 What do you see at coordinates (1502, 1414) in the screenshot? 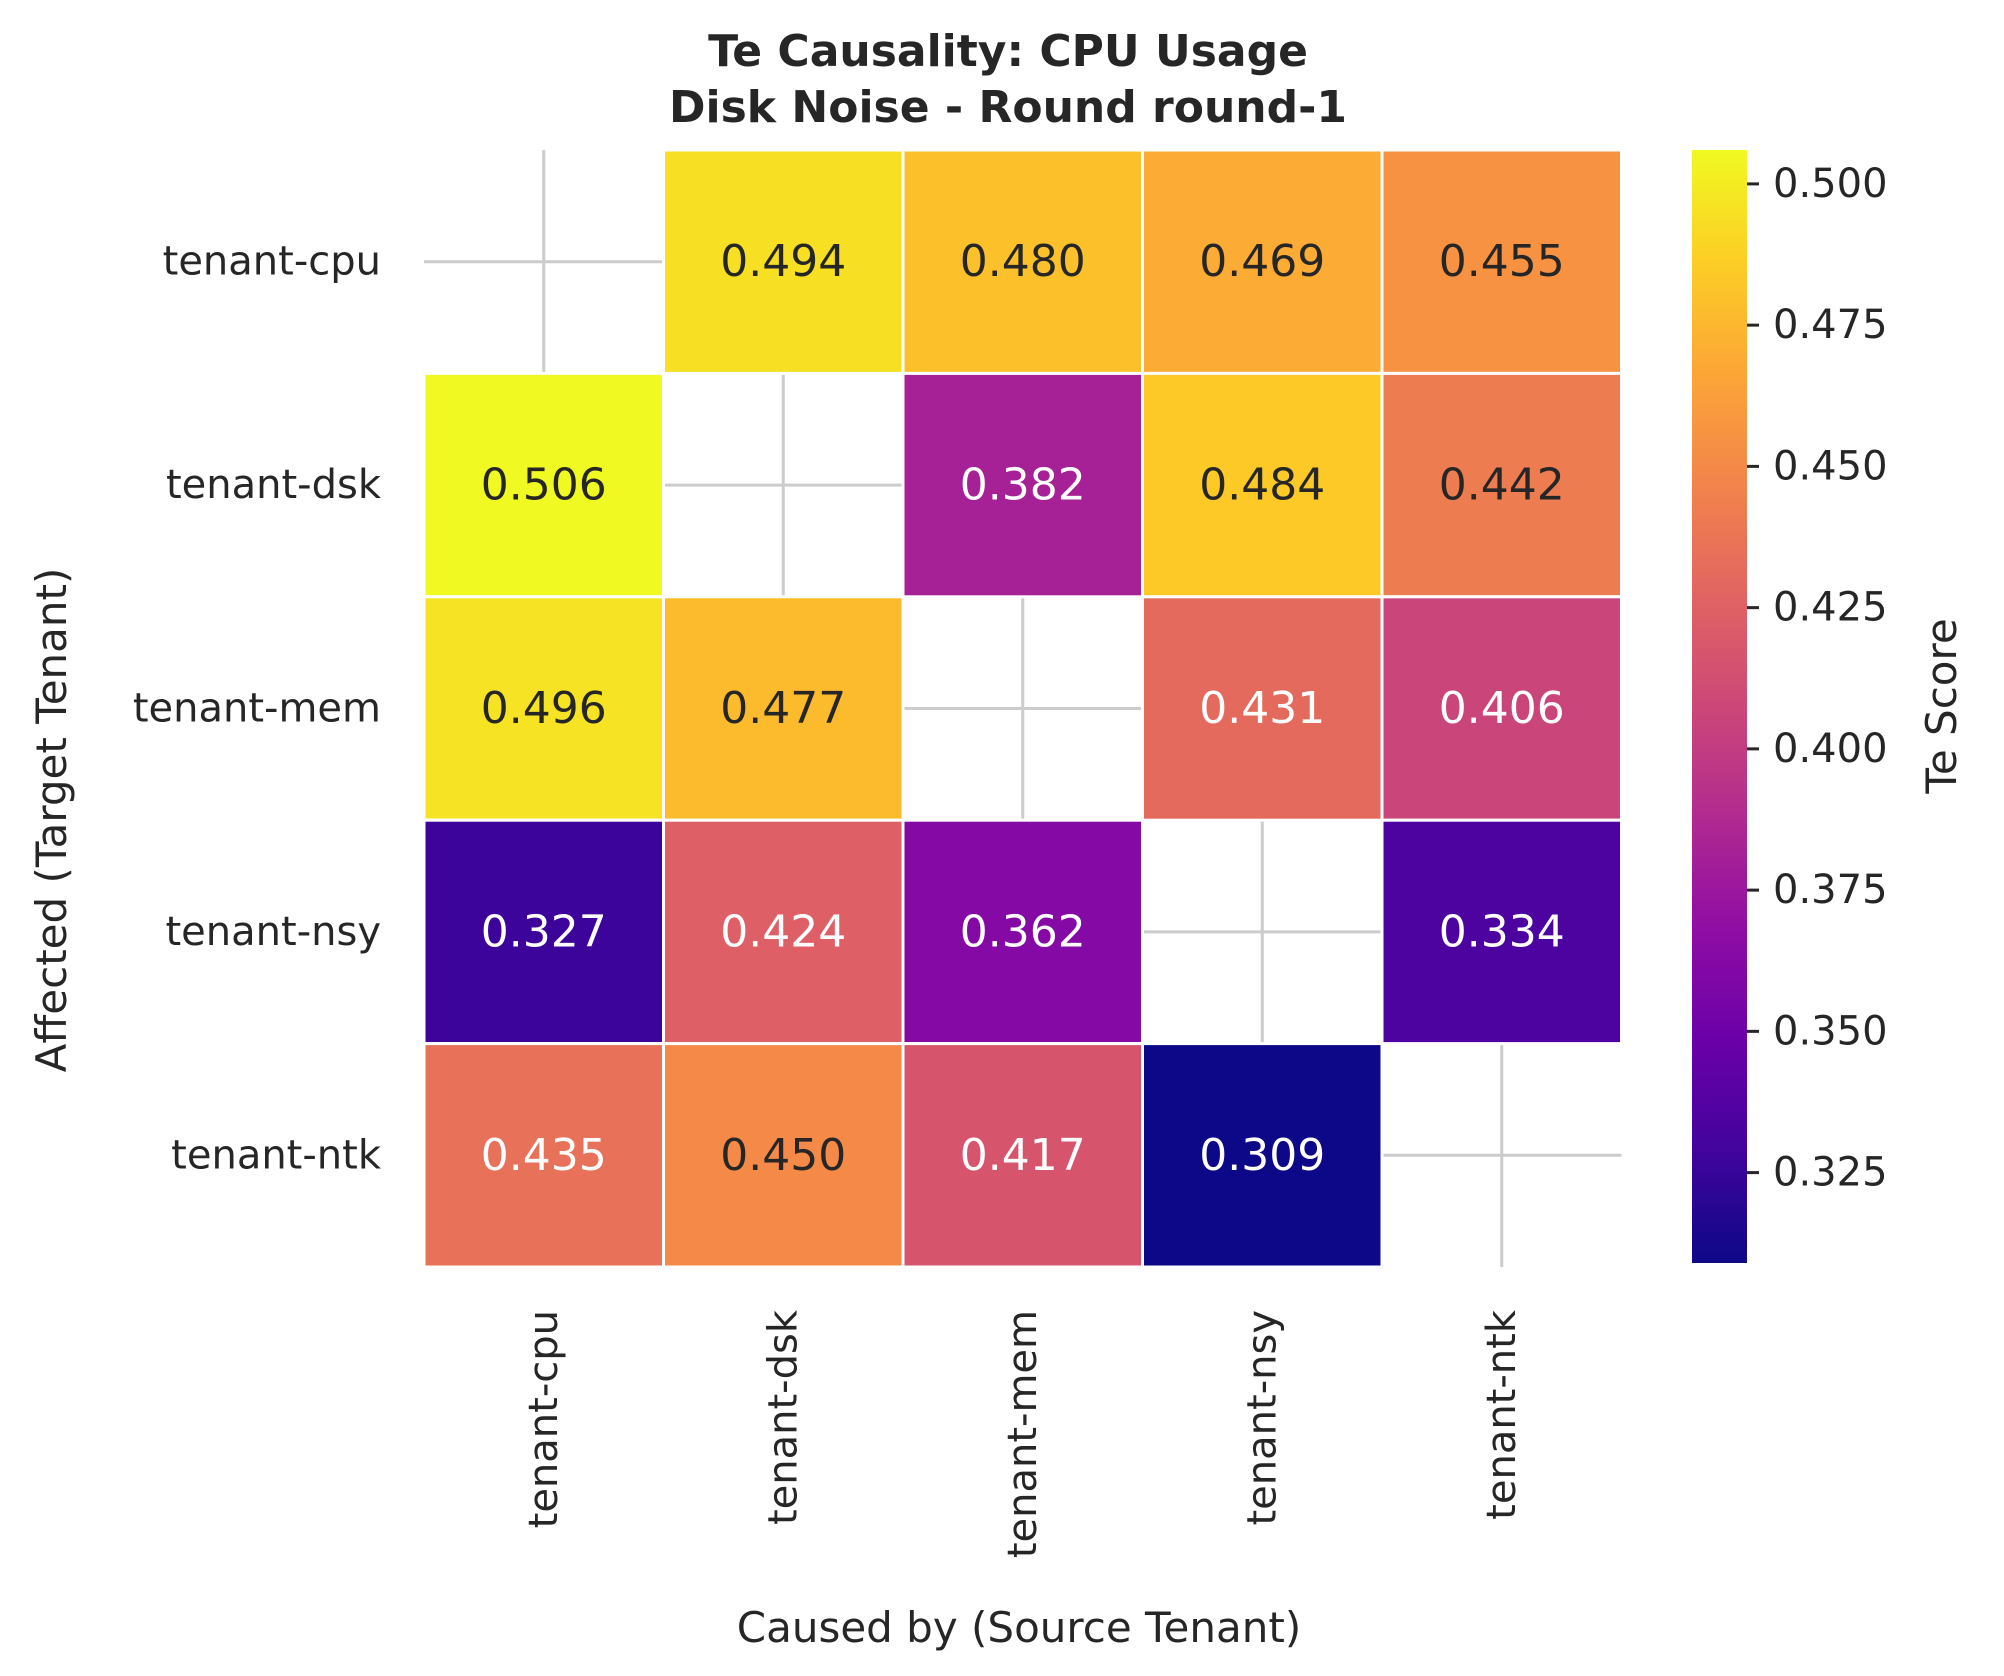
I see `x-tick-label: tenant-ntk` at bounding box center [1502, 1414].